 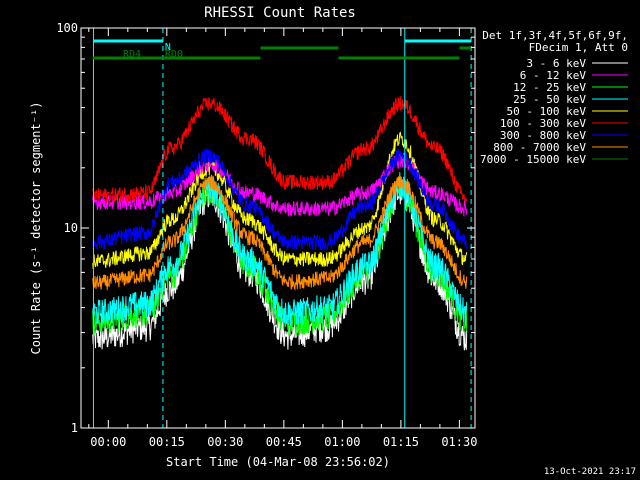 I want to click on y-tick-label: 1, so click(x=74, y=428).